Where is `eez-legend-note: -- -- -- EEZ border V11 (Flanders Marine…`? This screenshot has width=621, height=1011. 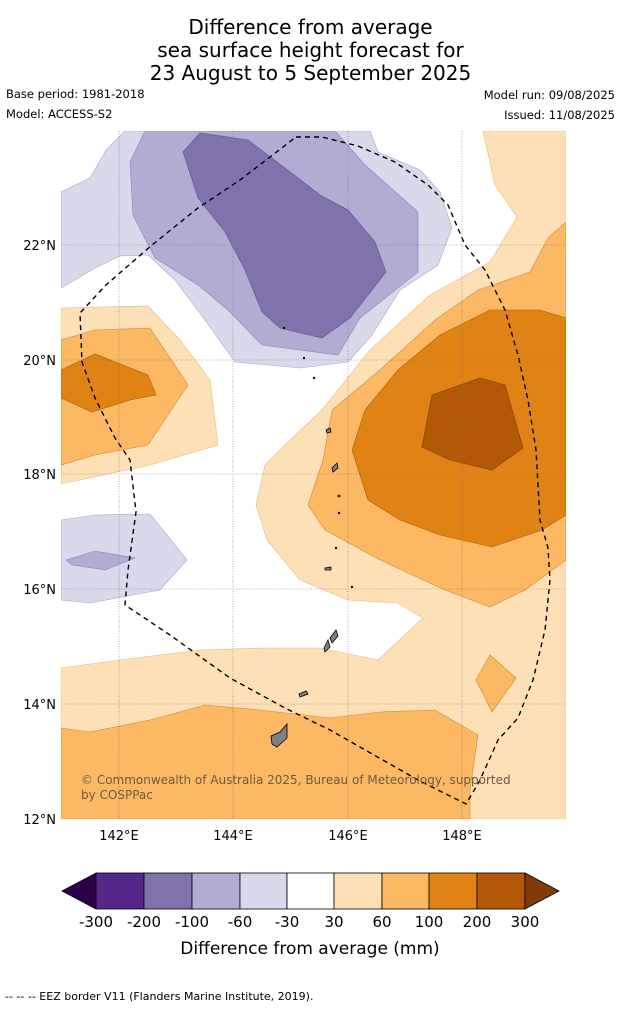
eez-legend-note: -- -- -- EEZ border V11 (Flanders Marine… is located at coordinates (159, 996).